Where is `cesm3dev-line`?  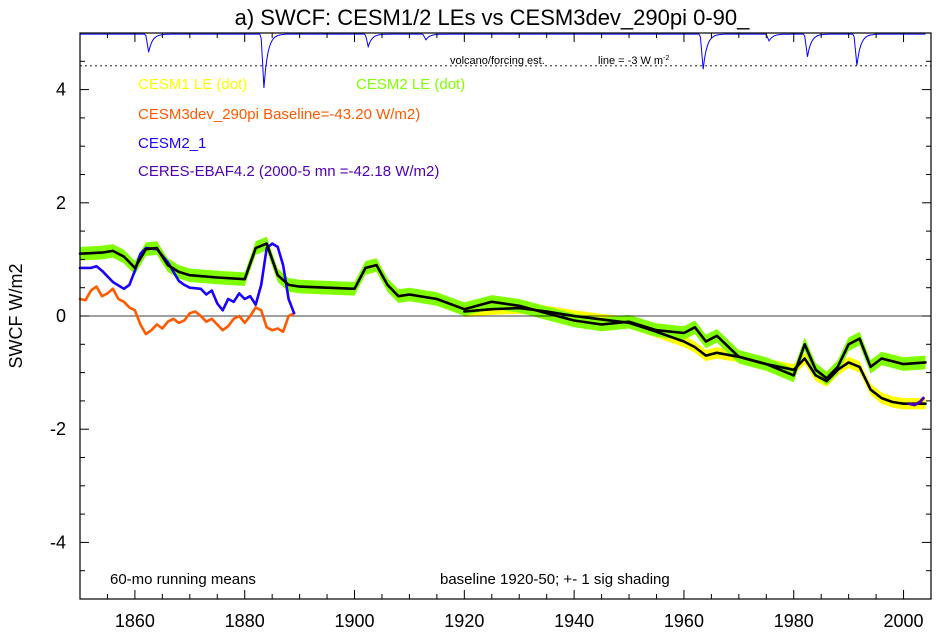
cesm3dev-line is located at coordinates (187, 310).